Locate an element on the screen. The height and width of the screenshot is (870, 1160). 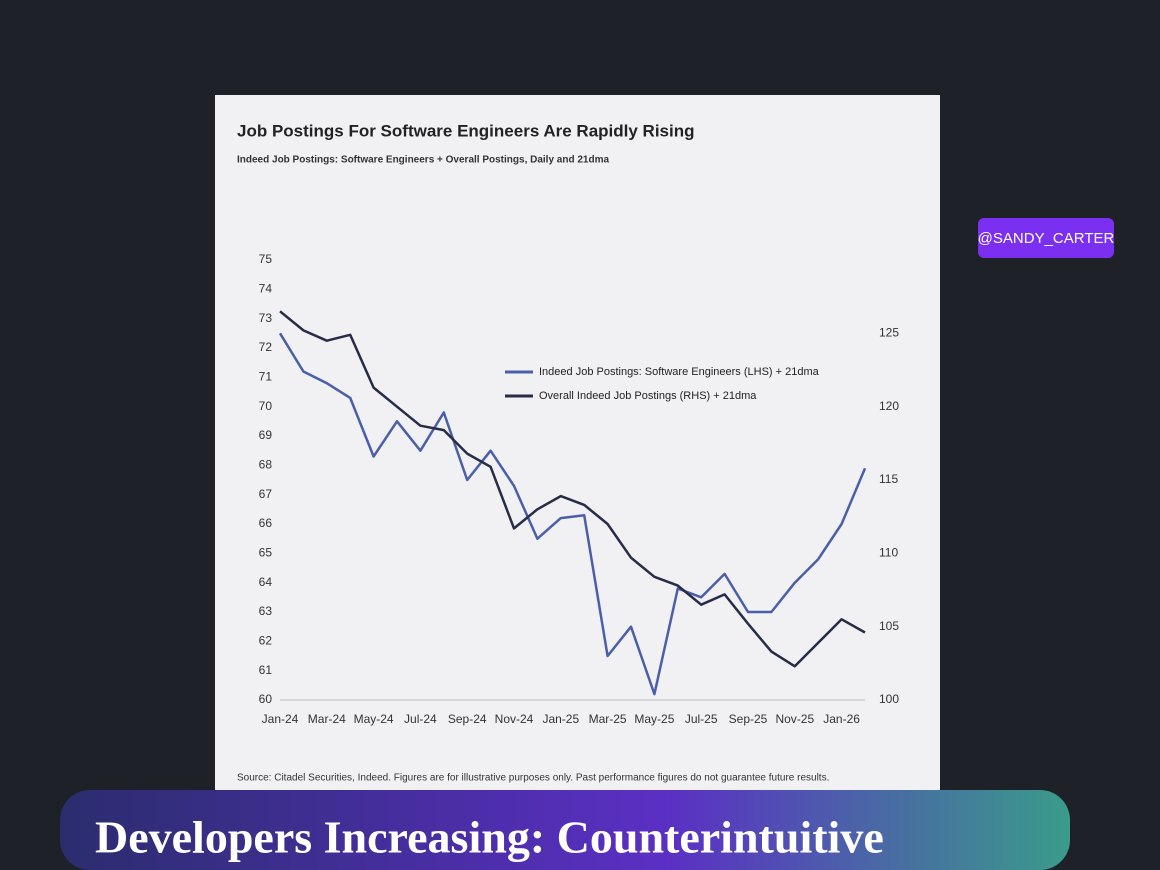
x-tick-label: Jul-25 is located at coordinates (701, 719).